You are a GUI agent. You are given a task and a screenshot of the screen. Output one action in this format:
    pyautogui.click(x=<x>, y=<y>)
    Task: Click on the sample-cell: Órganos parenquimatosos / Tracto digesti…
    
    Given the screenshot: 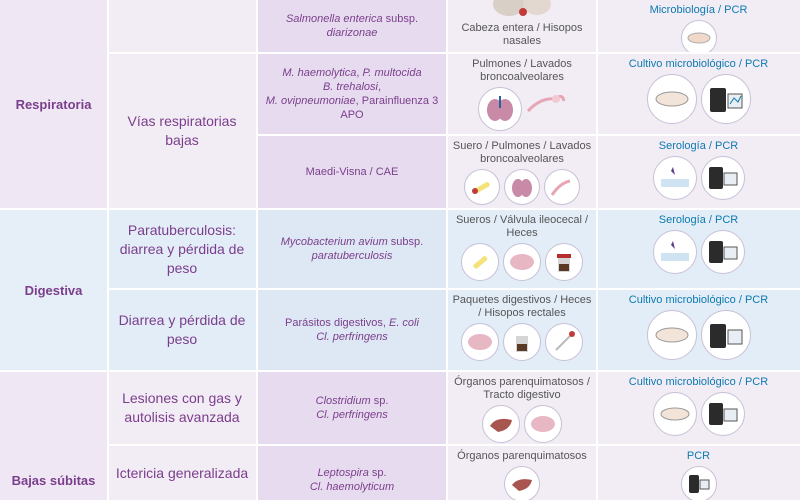 What is the action you would take?
    pyautogui.click(x=522, y=408)
    